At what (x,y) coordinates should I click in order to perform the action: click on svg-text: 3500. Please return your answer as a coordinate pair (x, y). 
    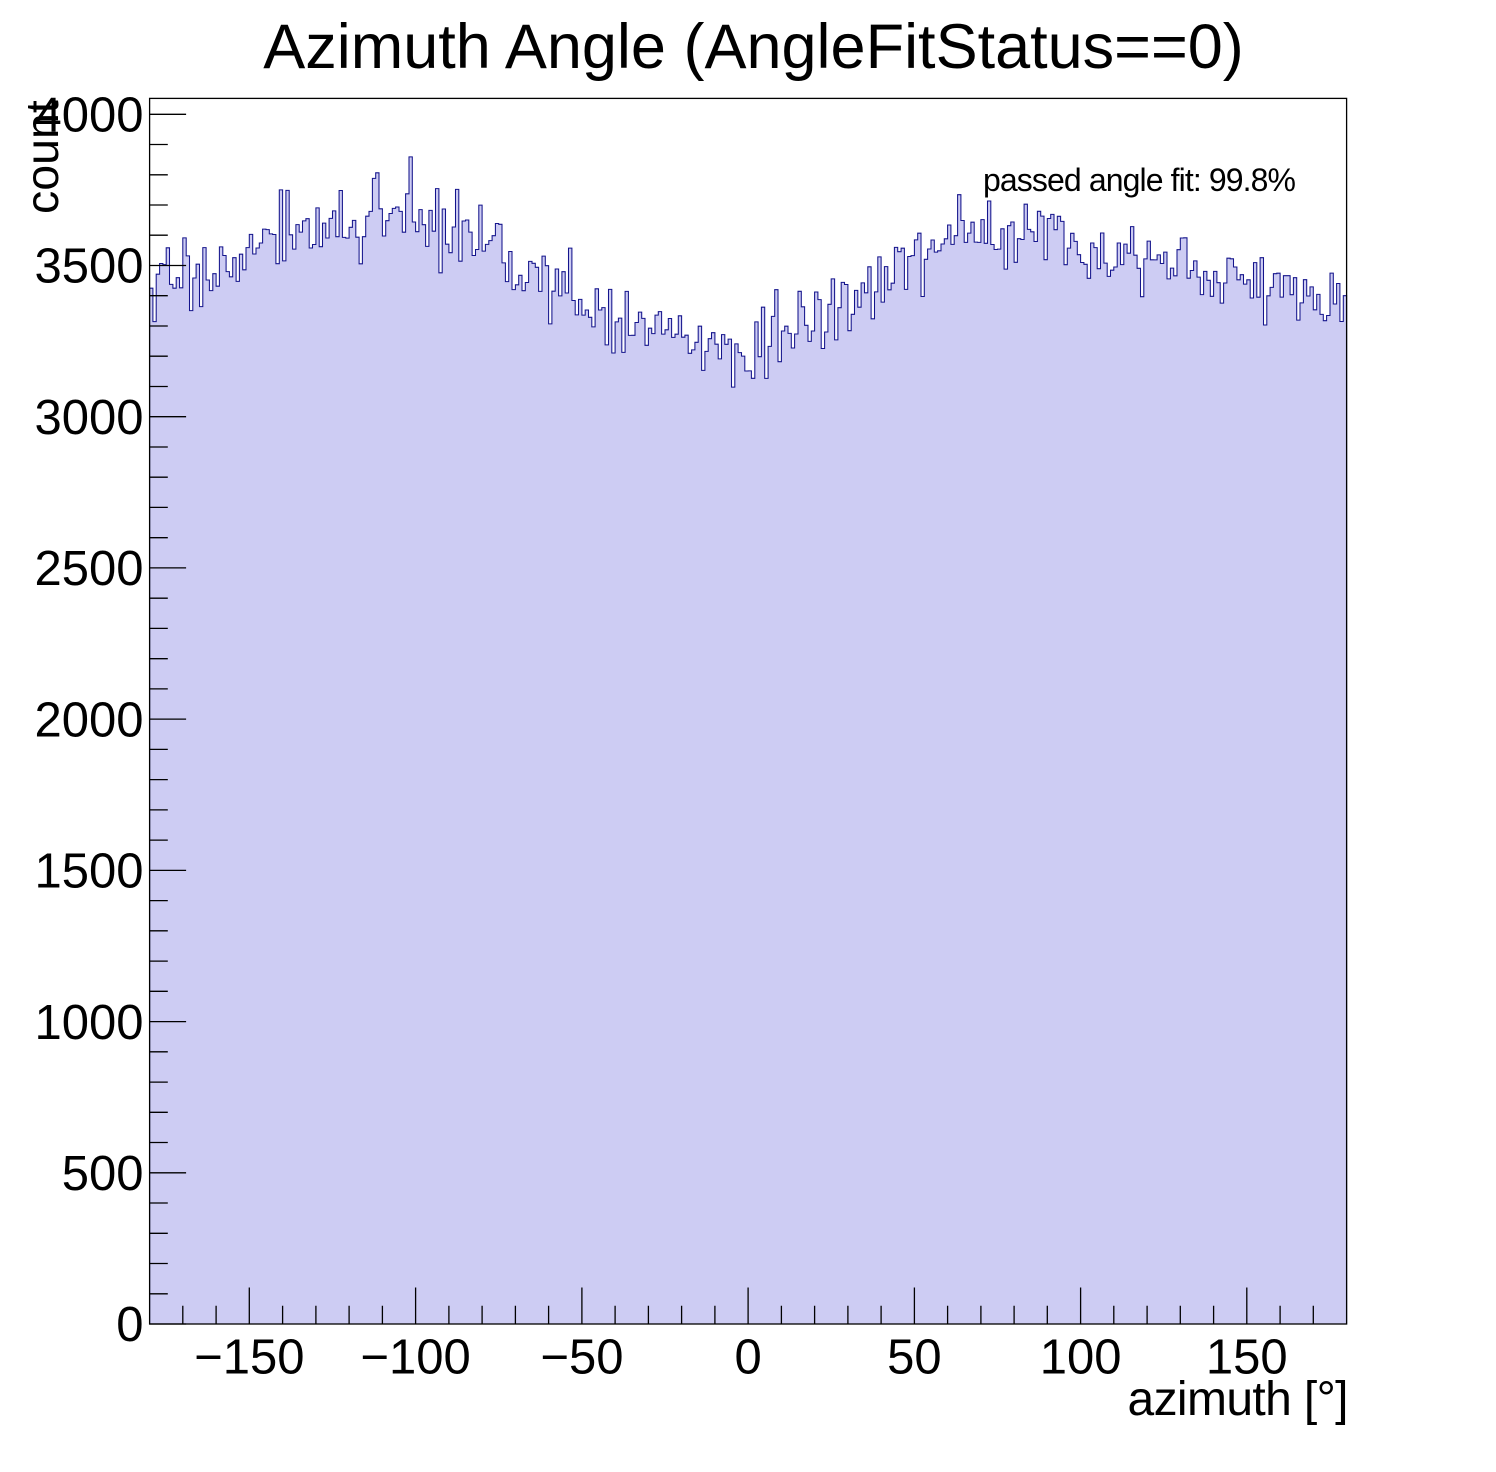
    Looking at the image, I should click on (88, 267).